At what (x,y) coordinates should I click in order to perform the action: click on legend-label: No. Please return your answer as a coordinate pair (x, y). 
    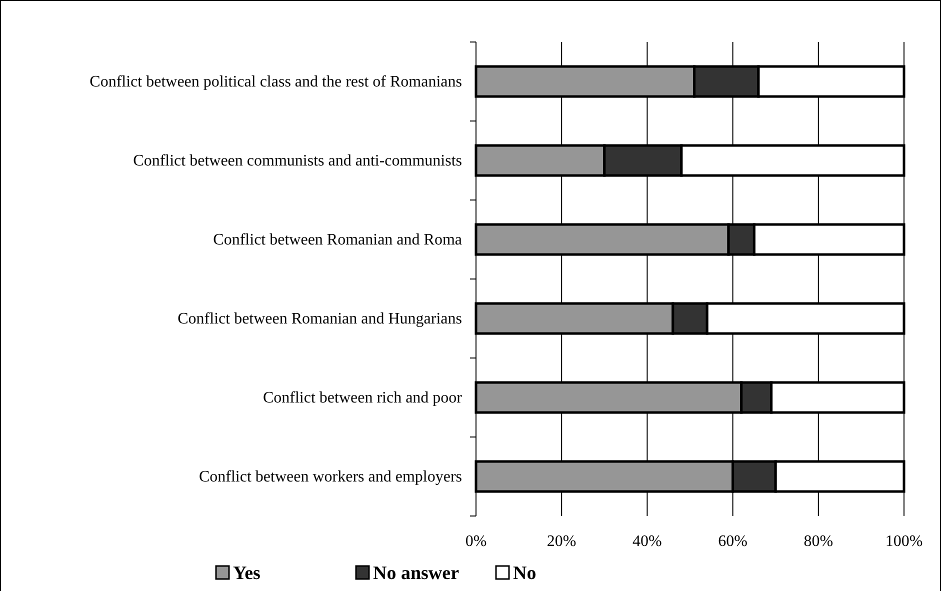
    Looking at the image, I should click on (524, 573).